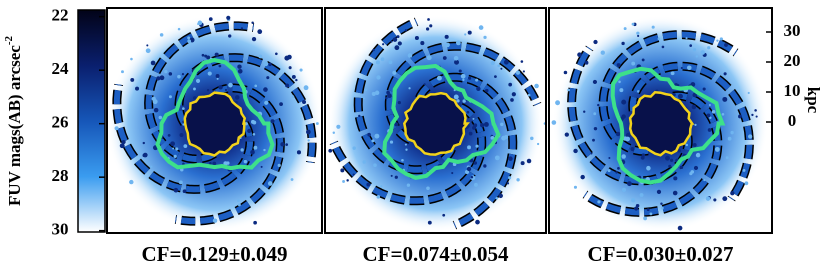 The image size is (830, 276). What do you see at coordinates (91, 121) in the screenshot?
I see `colorbar` at bounding box center [91, 121].